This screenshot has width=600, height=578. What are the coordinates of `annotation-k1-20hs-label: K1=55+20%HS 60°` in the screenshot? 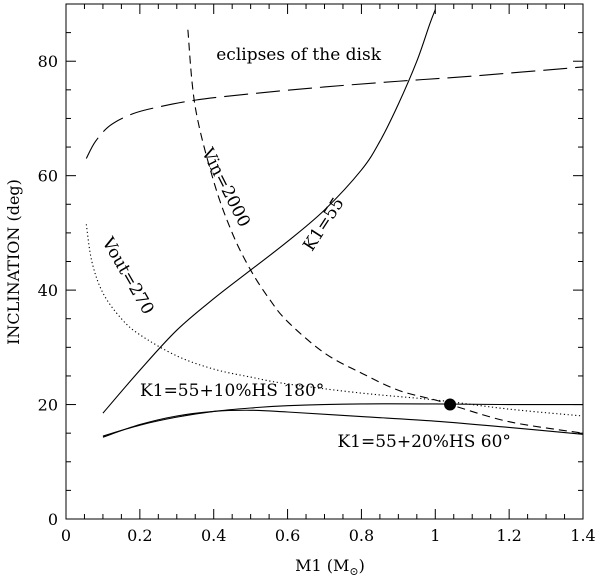 It's located at (423, 442).